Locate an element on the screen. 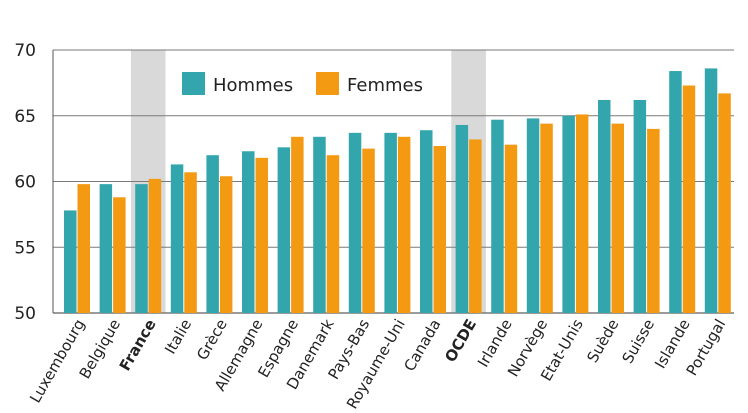 The width and height of the screenshot is (748, 413). x-tick-label-4: Grèce is located at coordinates (212, 339).